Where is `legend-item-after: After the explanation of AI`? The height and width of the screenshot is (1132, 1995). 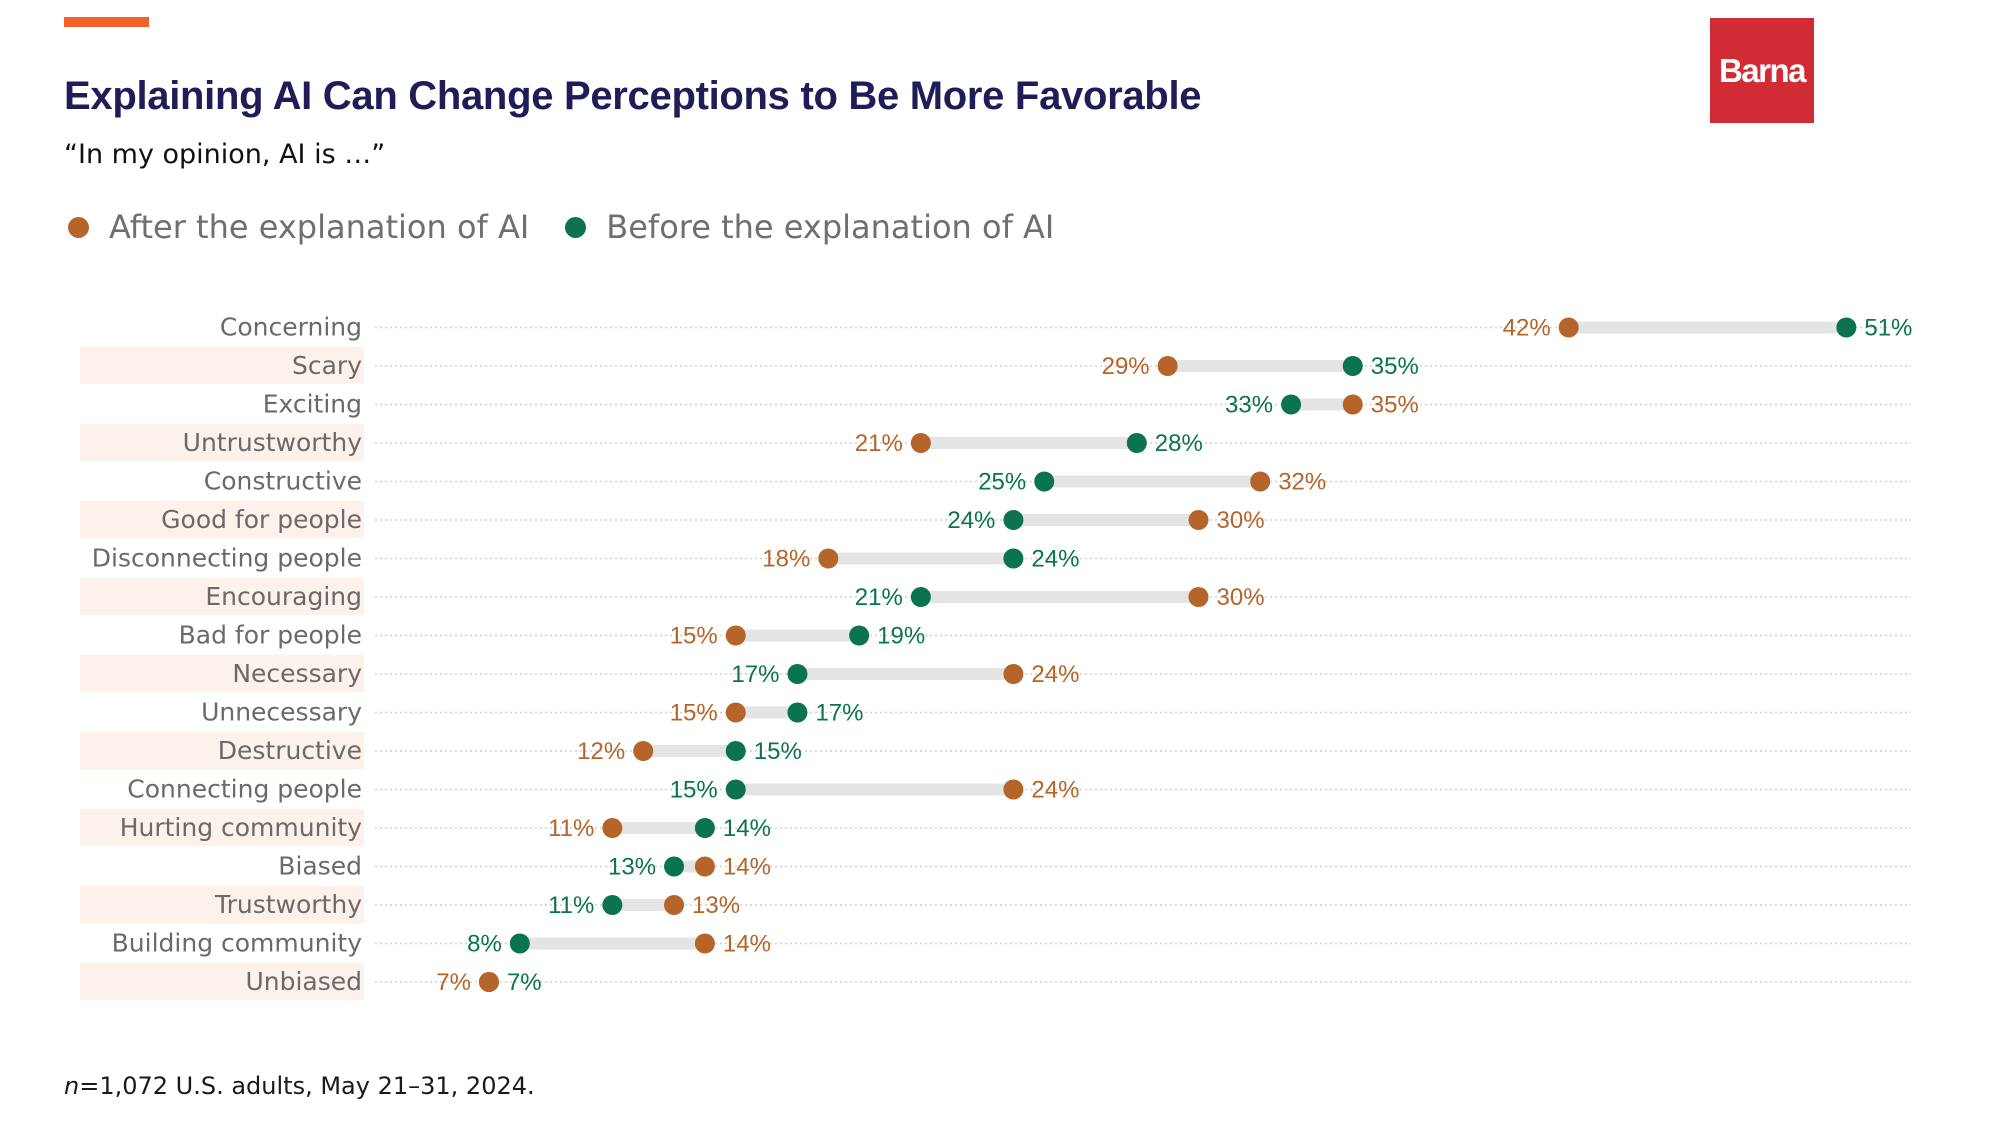
legend-item-after: After the explanation of AI is located at coordinates (298, 227).